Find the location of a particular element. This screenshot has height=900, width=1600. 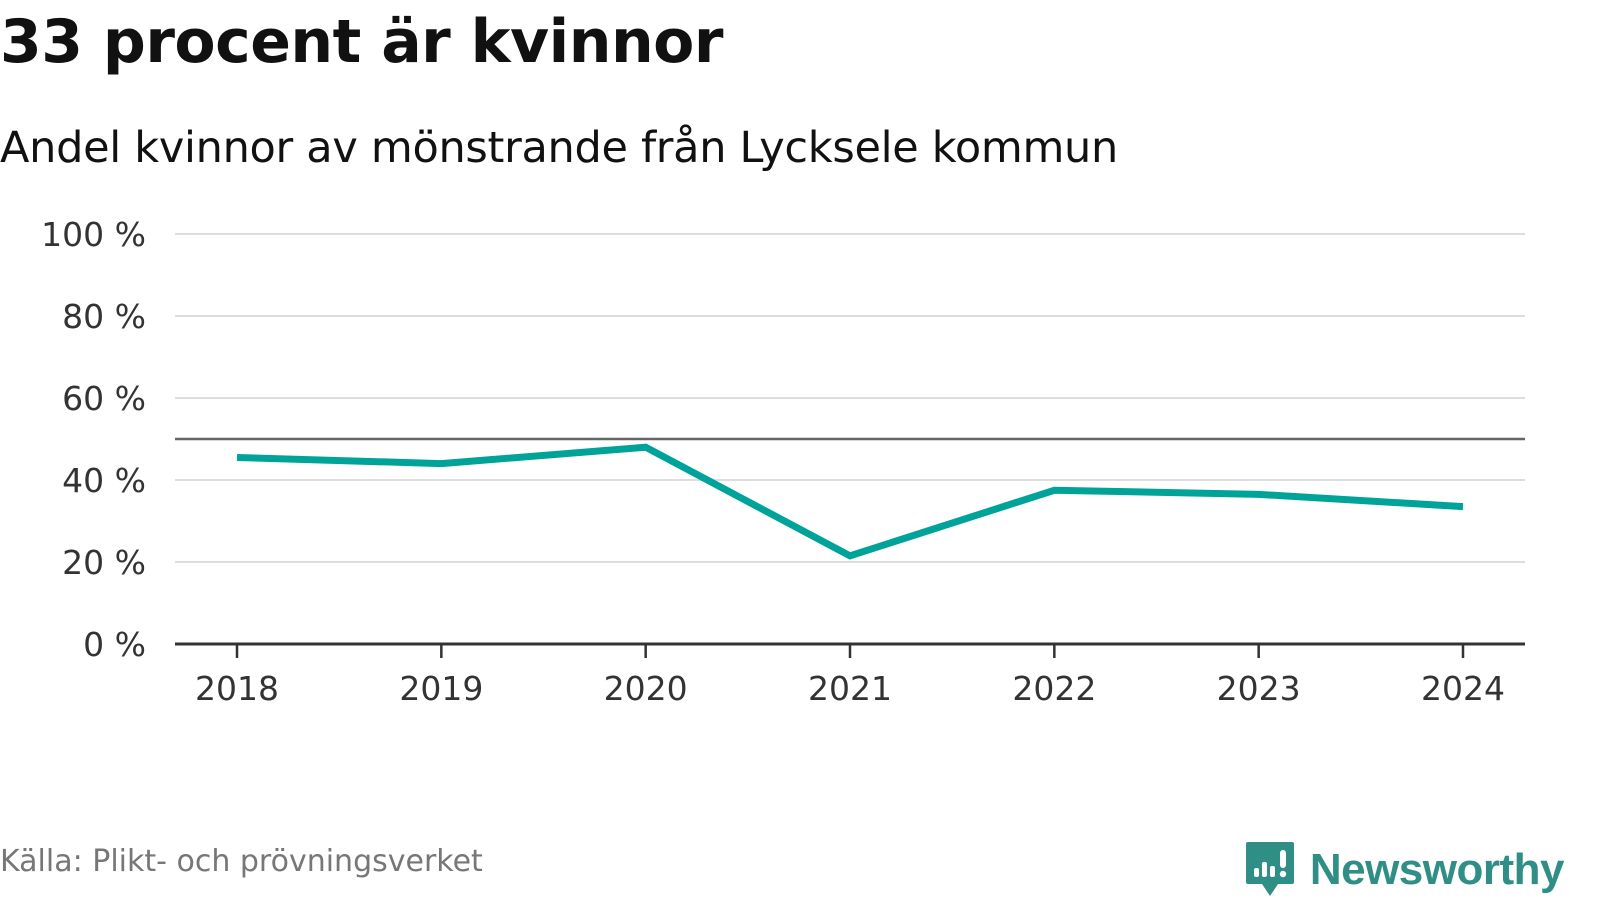

x-tick-label: 2022 is located at coordinates (1054, 688).